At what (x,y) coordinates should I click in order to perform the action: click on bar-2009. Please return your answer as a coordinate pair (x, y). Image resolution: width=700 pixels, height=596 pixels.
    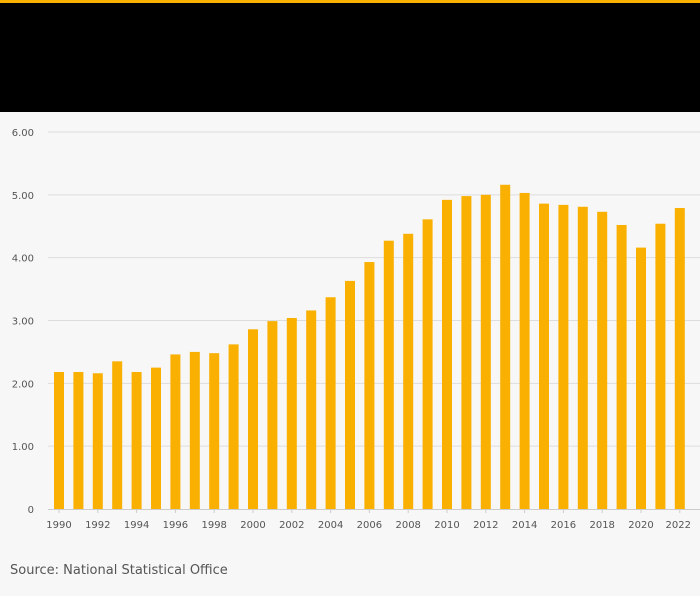
    Looking at the image, I should click on (427, 364).